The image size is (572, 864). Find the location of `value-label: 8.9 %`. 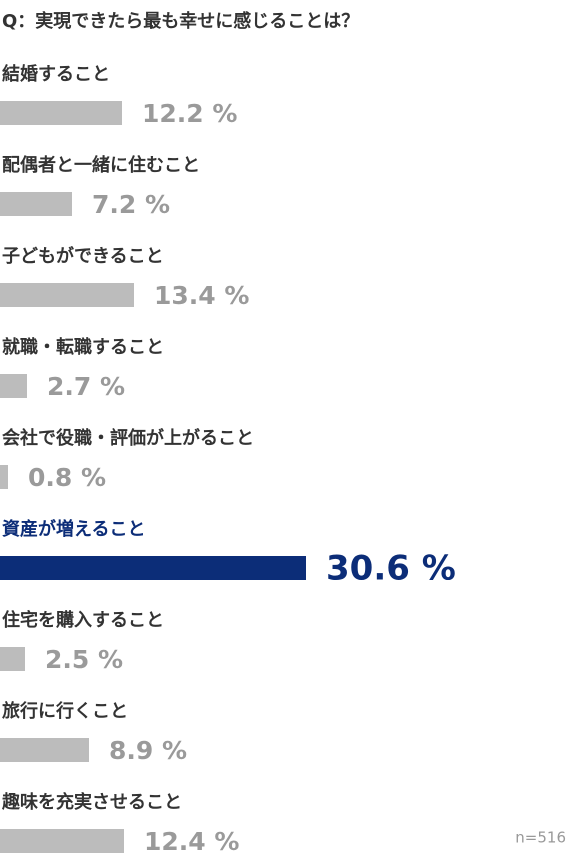

value-label: 8.9 % is located at coordinates (148, 750).